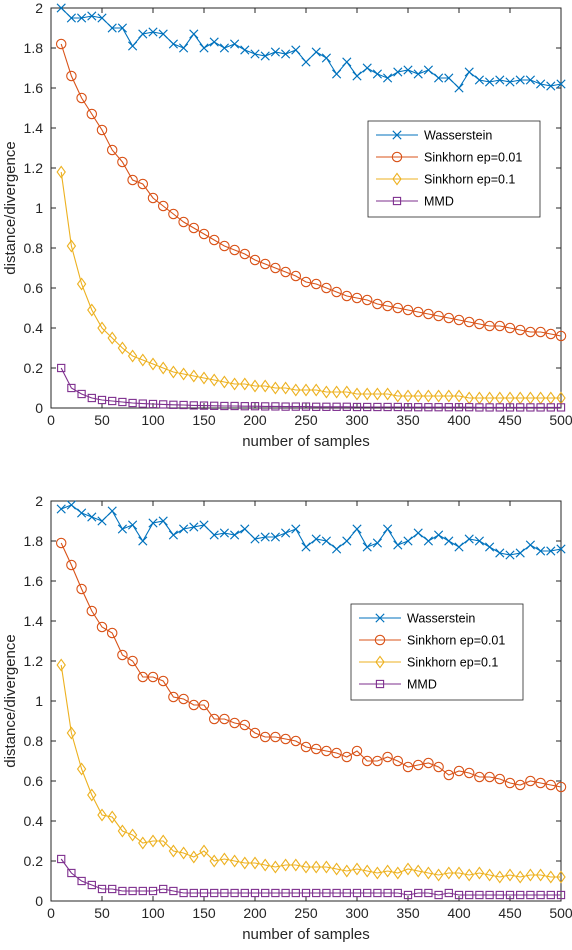 The width and height of the screenshot is (572, 950). I want to click on x-tick-label: 200, so click(255, 913).